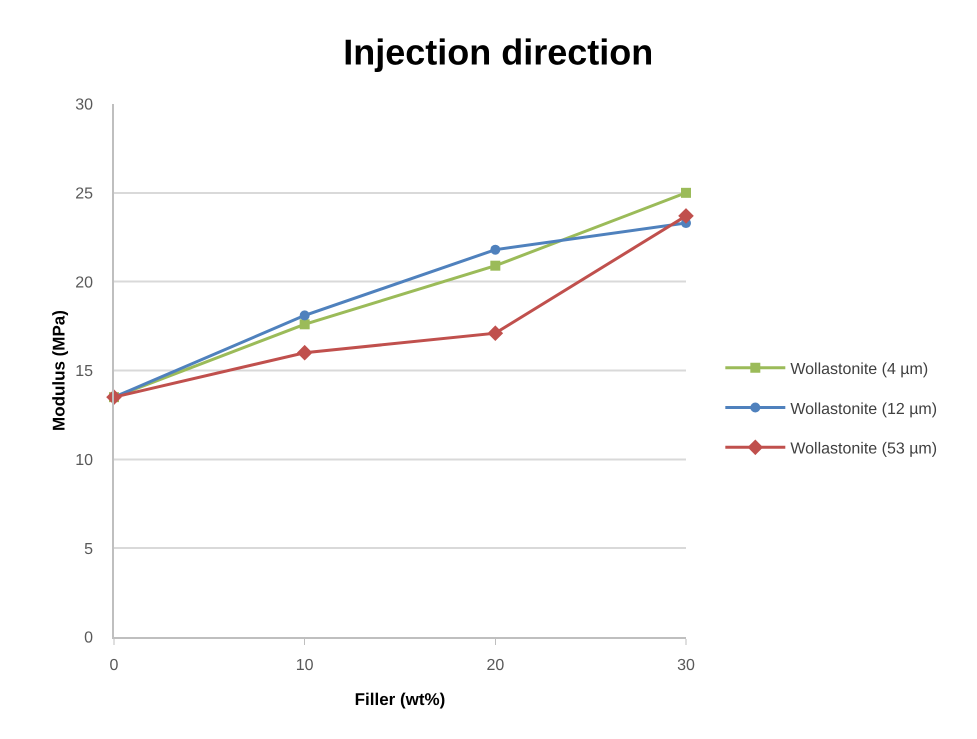 The height and width of the screenshot is (739, 977). Describe the element at coordinates (84, 193) in the screenshot. I see `y-tick-label: 25` at that location.